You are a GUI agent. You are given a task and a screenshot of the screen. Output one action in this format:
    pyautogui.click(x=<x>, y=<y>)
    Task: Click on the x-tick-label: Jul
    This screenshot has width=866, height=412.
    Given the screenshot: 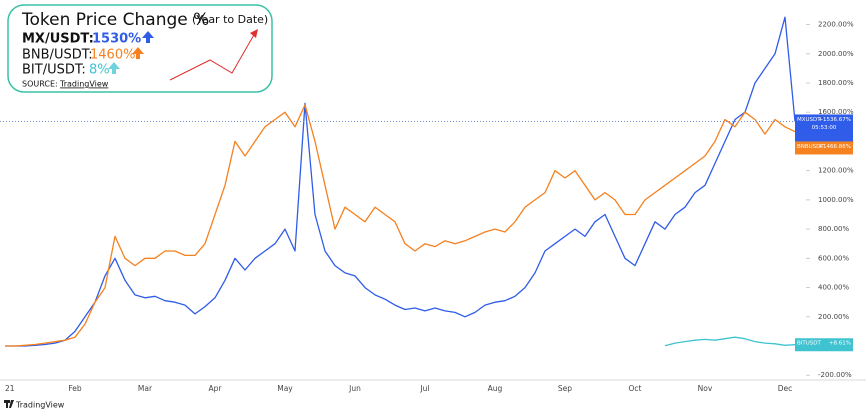 What is the action you would take?
    pyautogui.click(x=424, y=388)
    